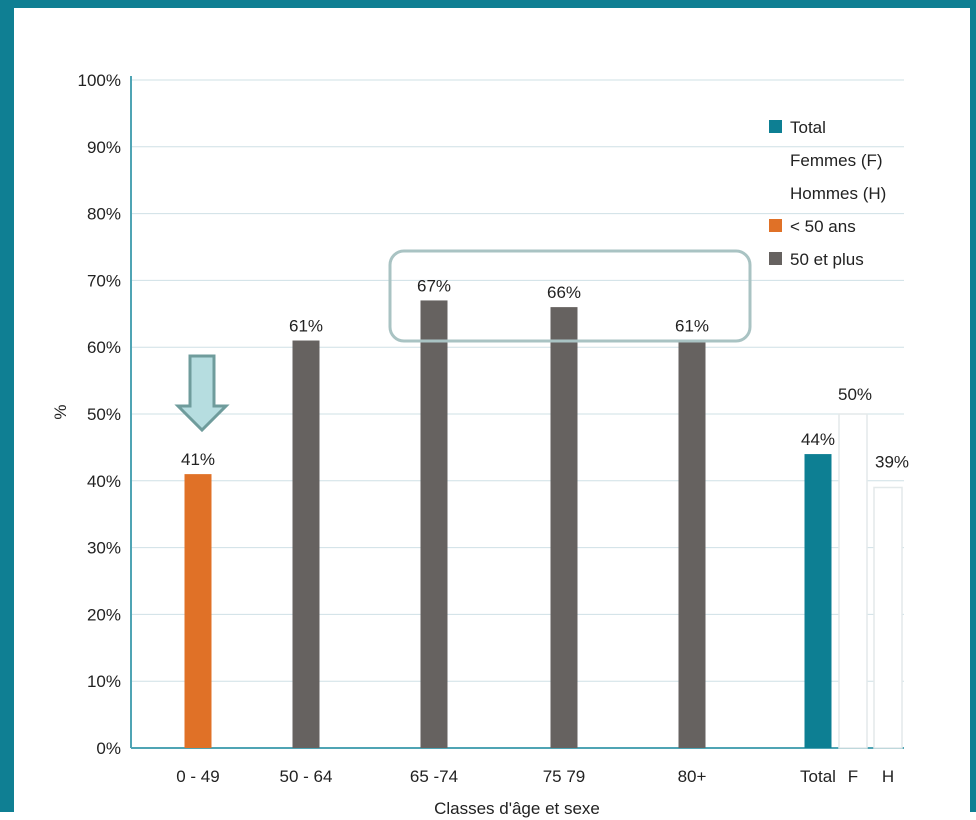  What do you see at coordinates (104, 280) in the screenshot?
I see `y-tick-label: 70%` at bounding box center [104, 280].